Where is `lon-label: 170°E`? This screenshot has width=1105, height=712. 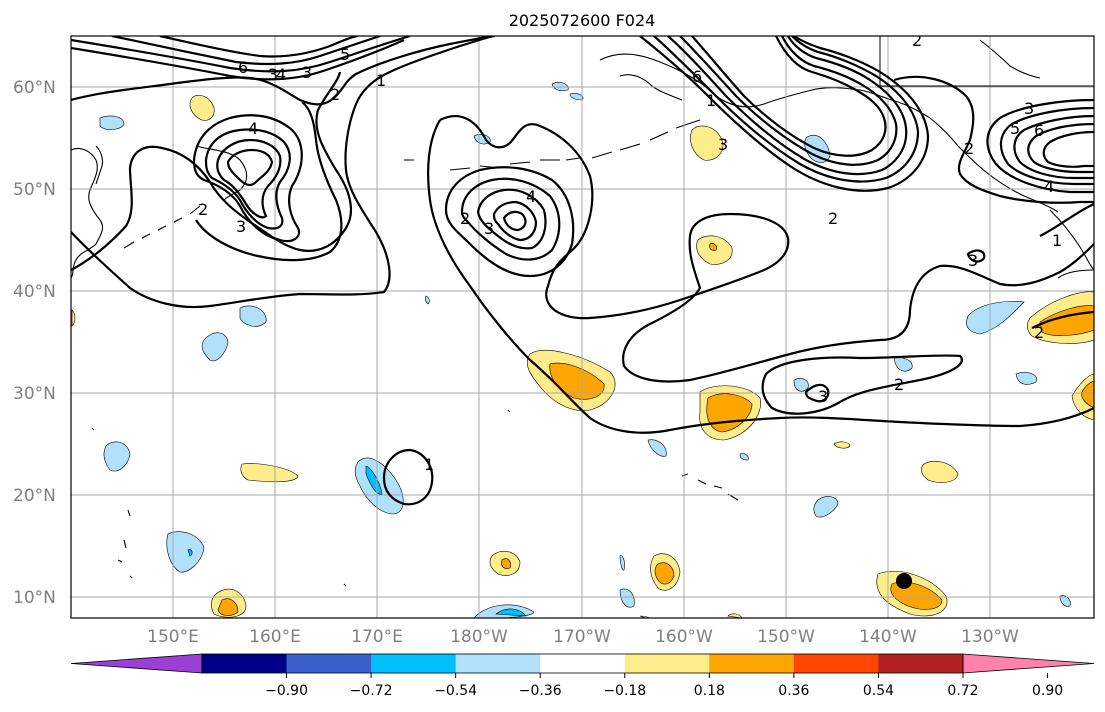
lon-label: 170°E is located at coordinates (377, 637).